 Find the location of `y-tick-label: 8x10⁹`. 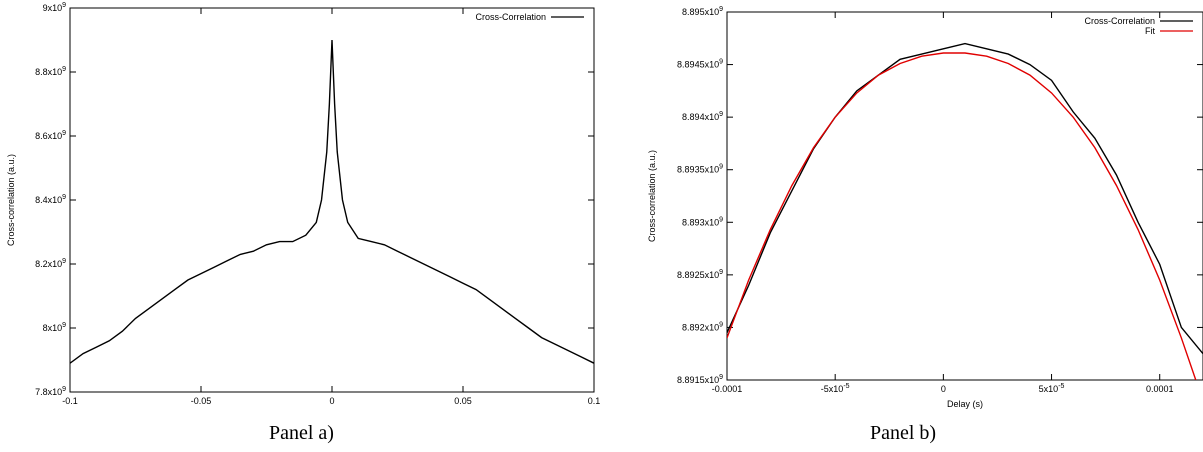

y-tick-label: 8x10⁹ is located at coordinates (55, 327).